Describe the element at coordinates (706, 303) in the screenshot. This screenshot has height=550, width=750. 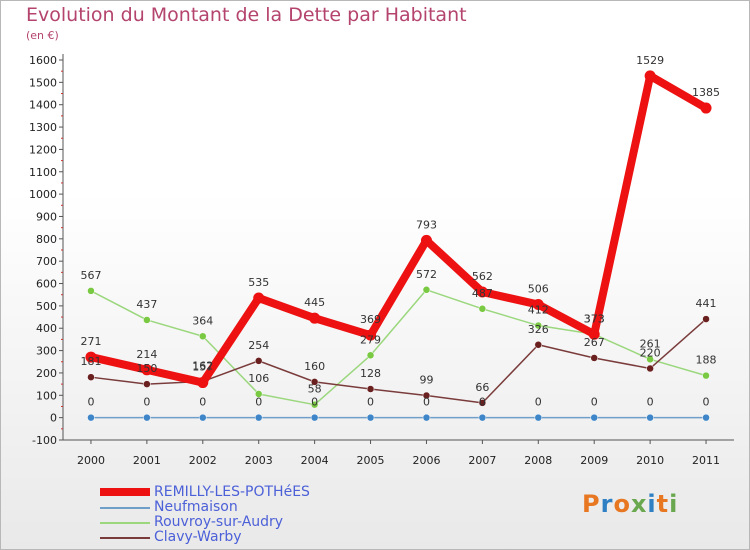
I see `data-label: 441` at that location.